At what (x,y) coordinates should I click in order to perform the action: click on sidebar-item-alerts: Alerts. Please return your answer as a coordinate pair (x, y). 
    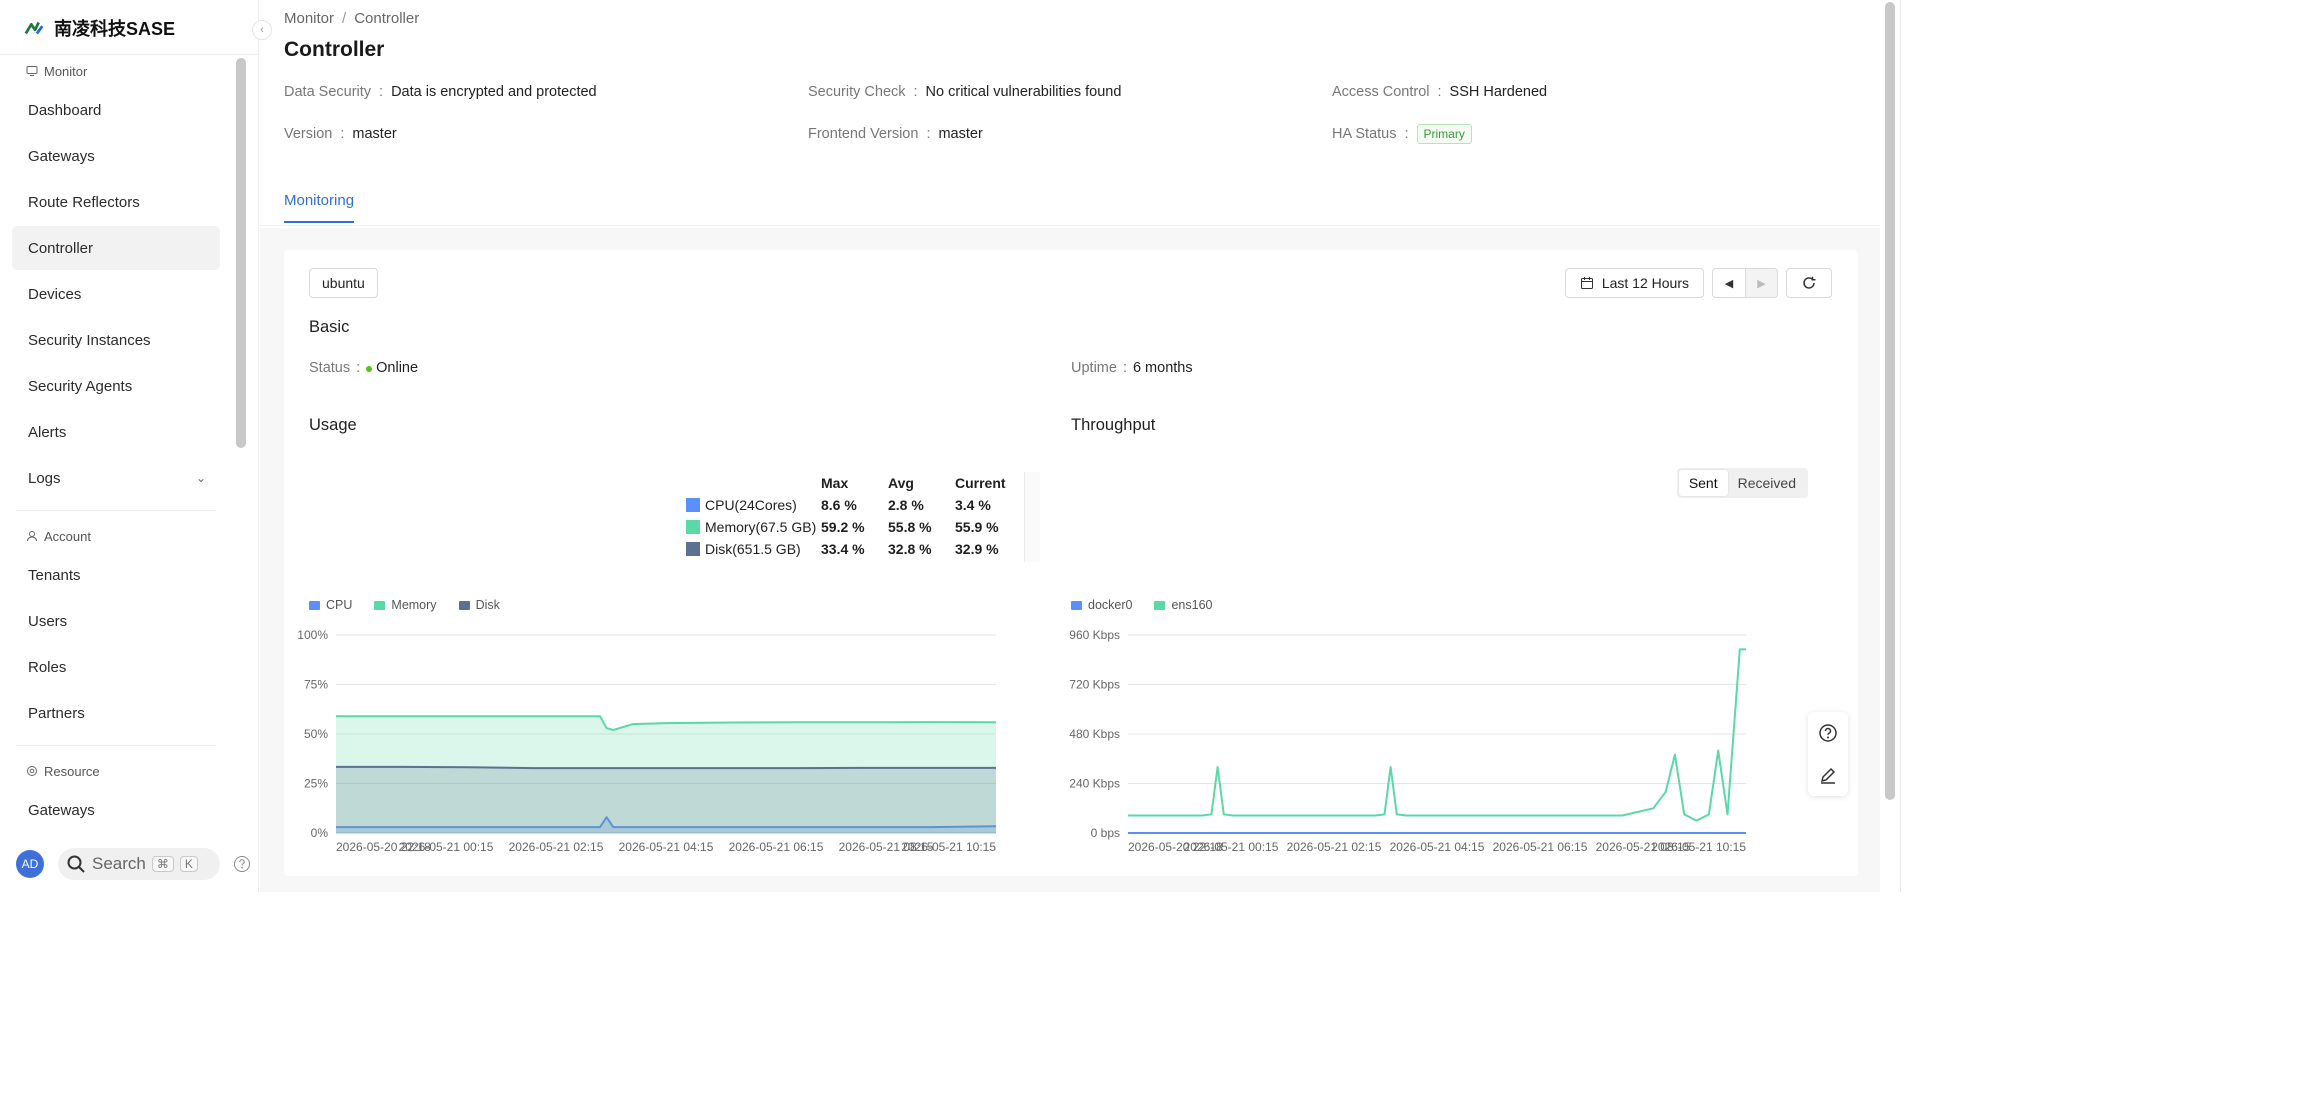
    Looking at the image, I should click on (47, 432).